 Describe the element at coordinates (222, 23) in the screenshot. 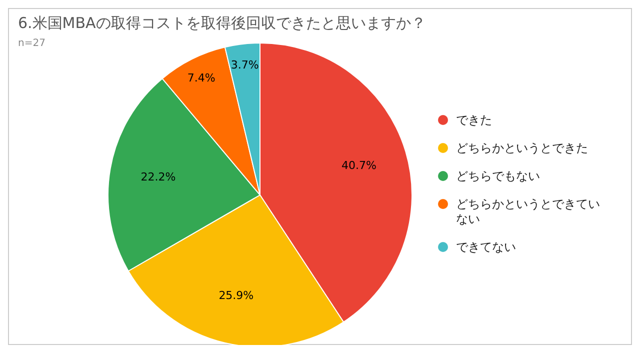

I see `chart-title: 6.米国MBAの取得コストを取得後回収できたと思いますか？` at that location.